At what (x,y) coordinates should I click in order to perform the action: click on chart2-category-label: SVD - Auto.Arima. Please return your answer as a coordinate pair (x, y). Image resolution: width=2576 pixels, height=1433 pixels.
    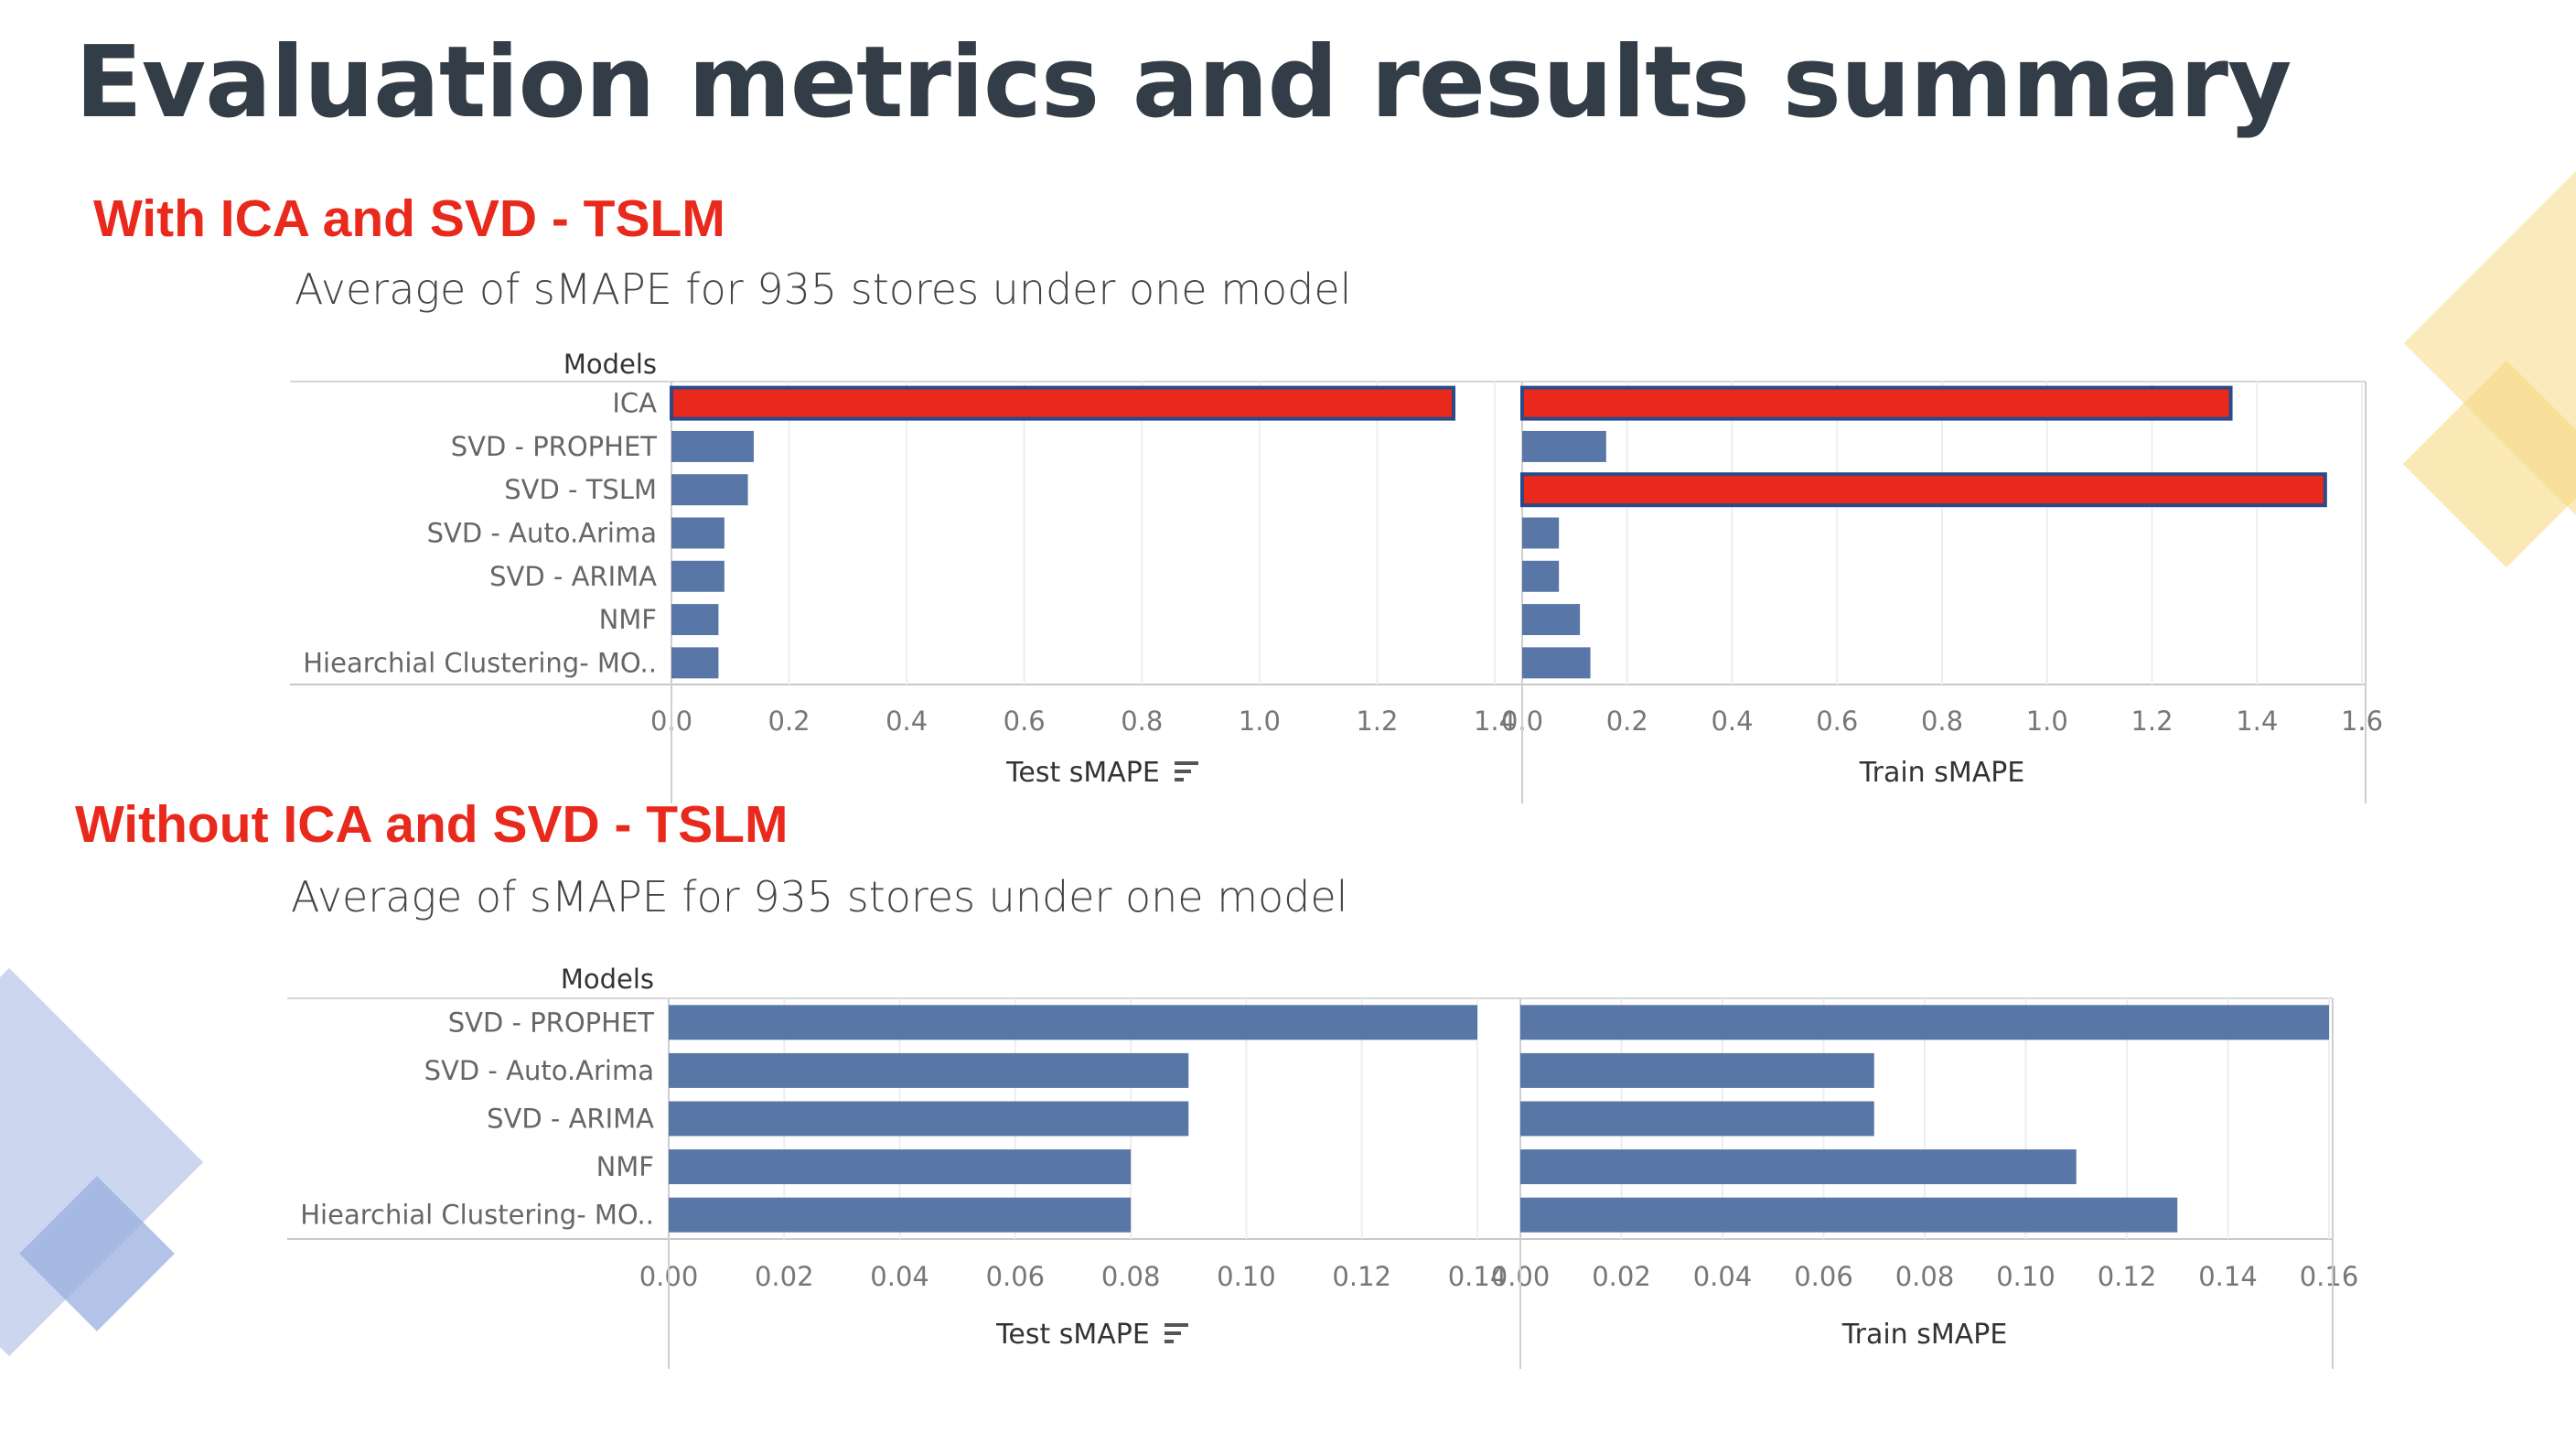
    Looking at the image, I should click on (539, 1070).